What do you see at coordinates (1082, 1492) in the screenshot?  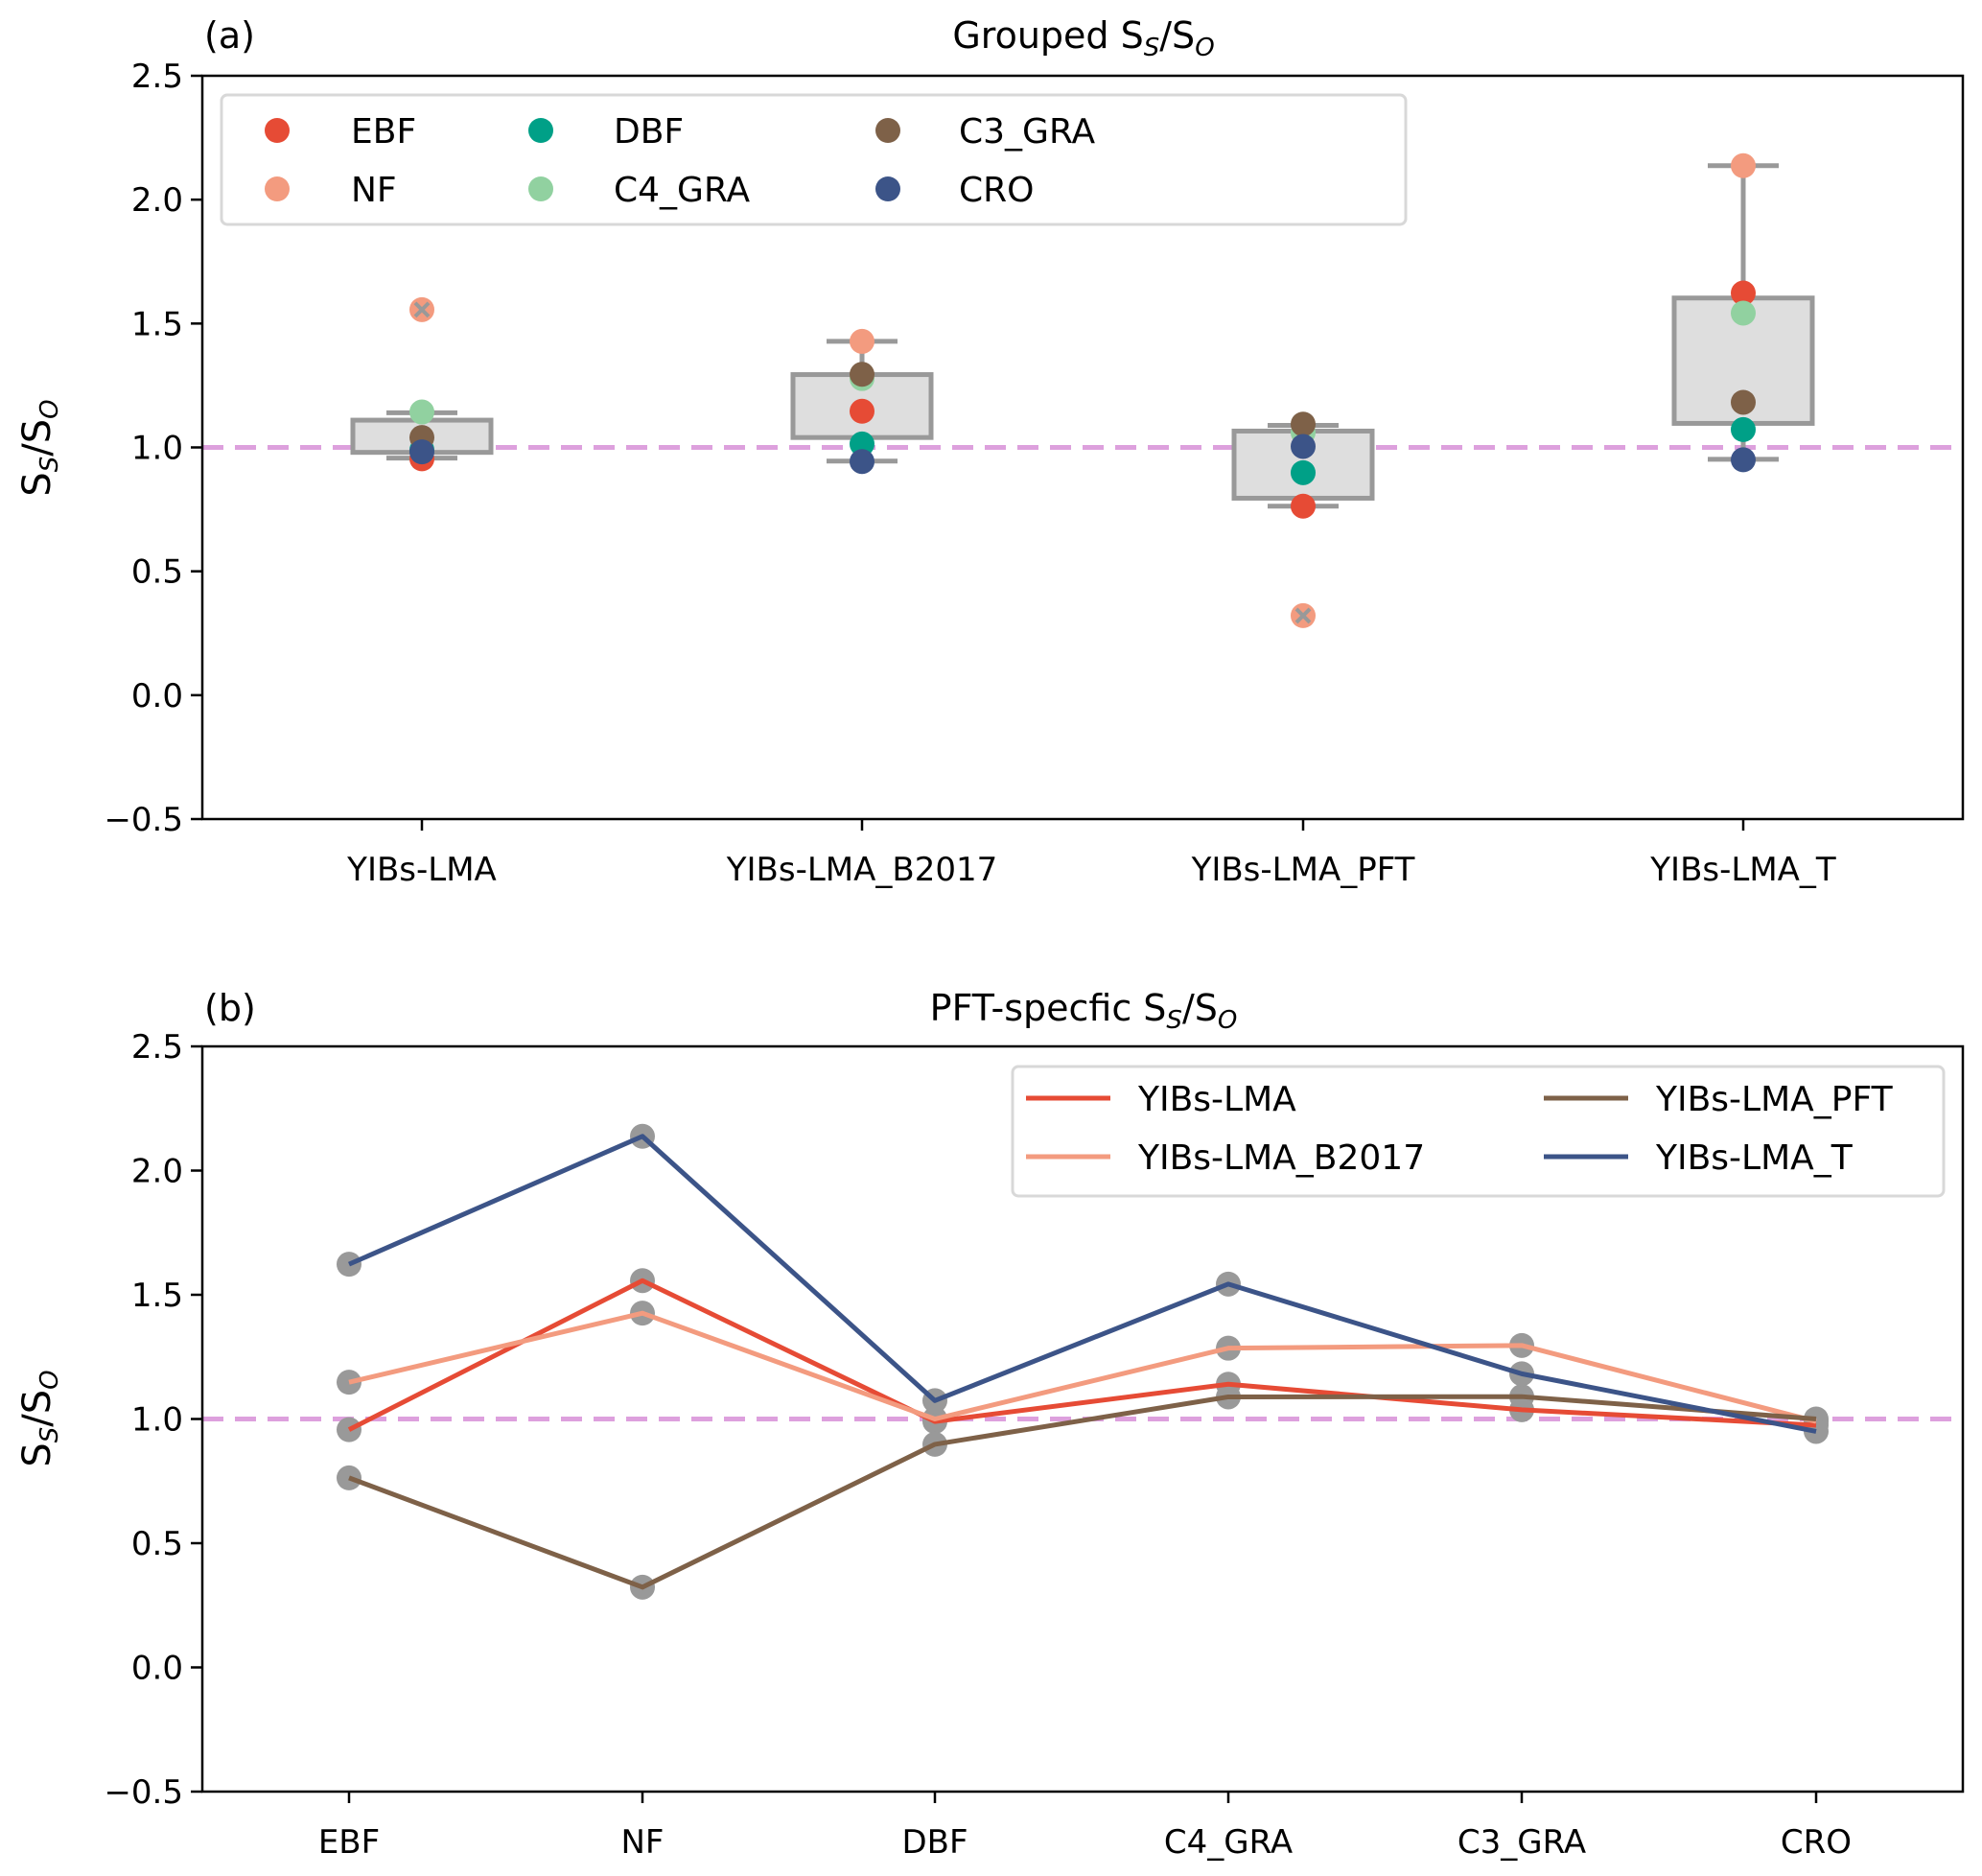 I see `series-line-yibs-lma-pft` at bounding box center [1082, 1492].